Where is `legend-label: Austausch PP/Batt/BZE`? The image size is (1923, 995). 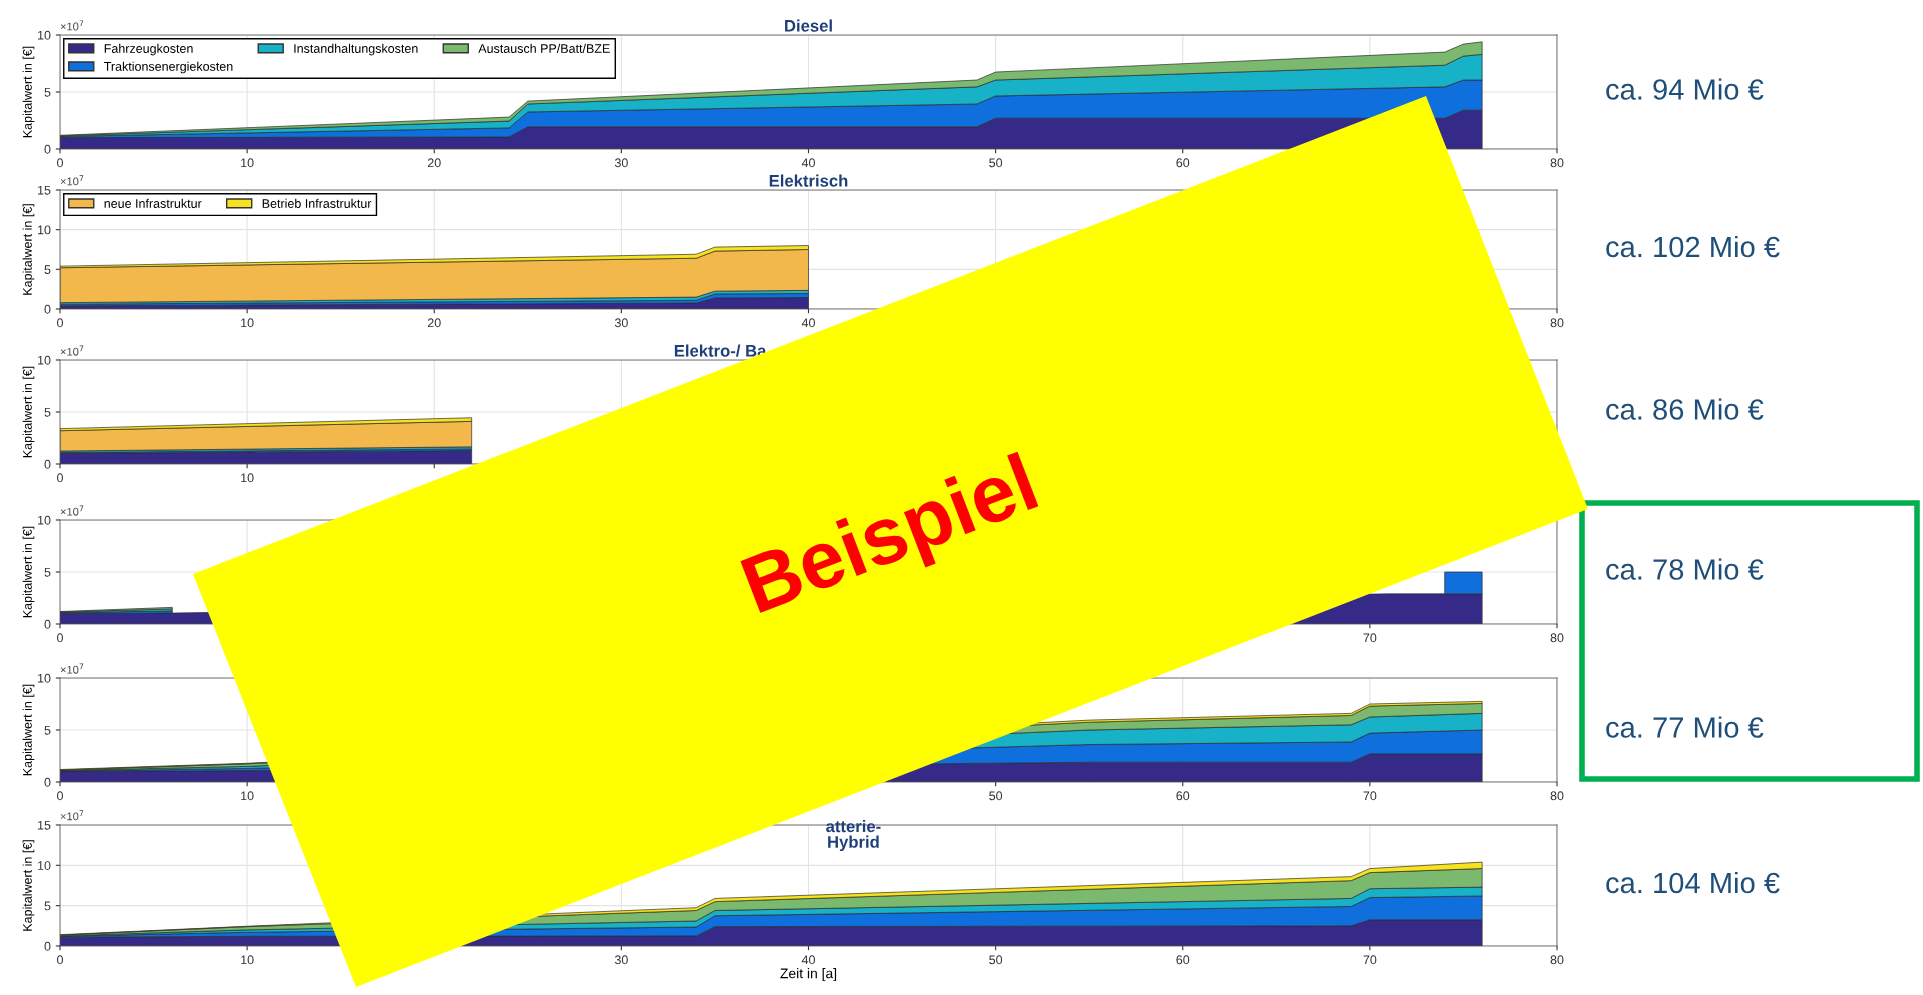 legend-label: Austausch PP/Batt/BZE is located at coordinates (544, 48).